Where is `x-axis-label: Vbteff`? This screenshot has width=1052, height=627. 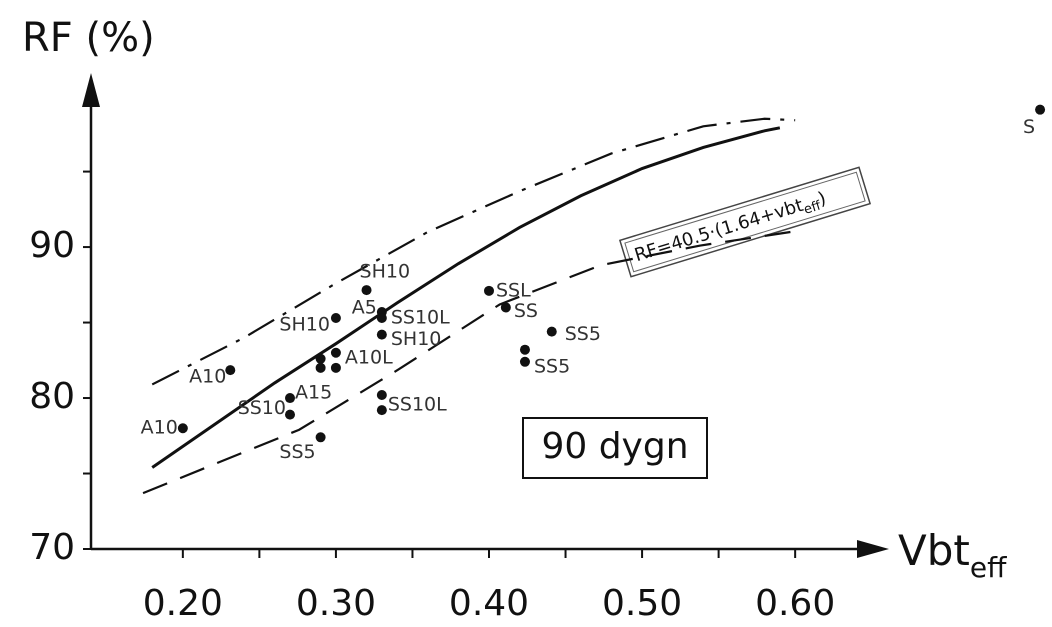
x-axis-label: Vbteff is located at coordinates (952, 555).